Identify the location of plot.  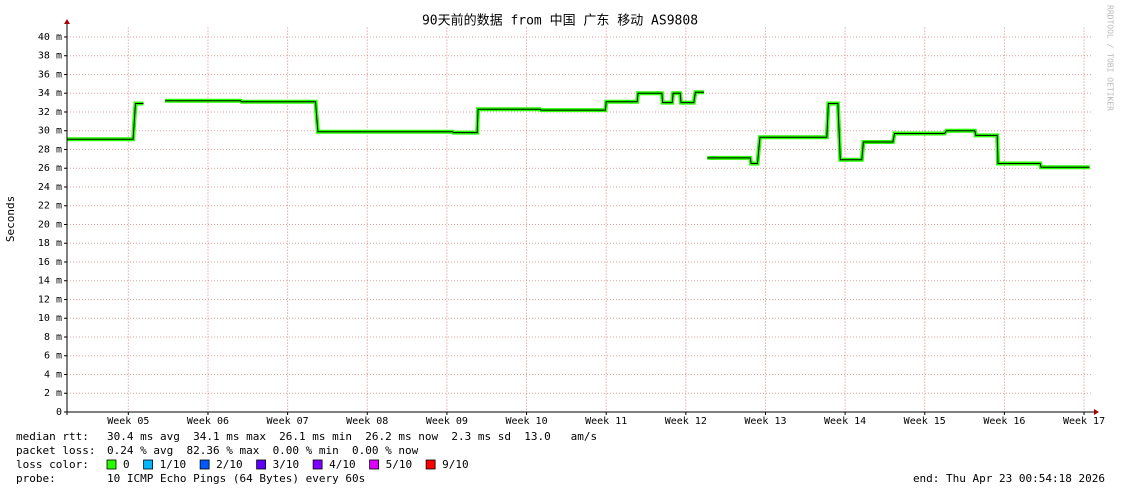
(578, 130).